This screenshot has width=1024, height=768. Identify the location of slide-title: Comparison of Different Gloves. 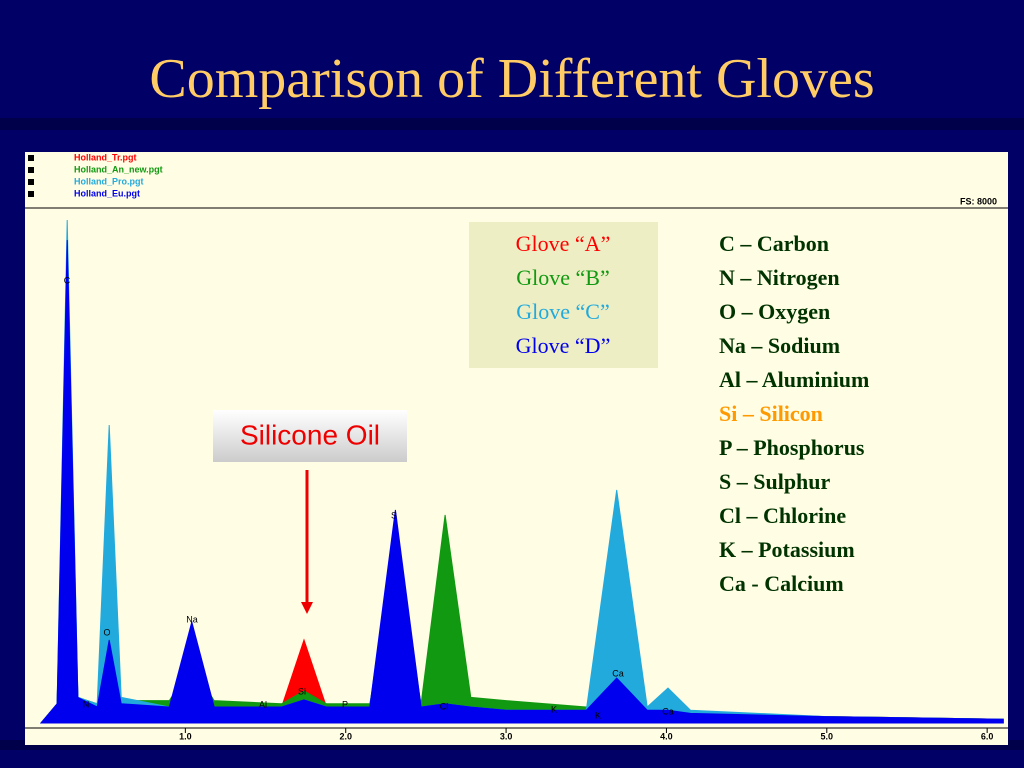
(511, 79).